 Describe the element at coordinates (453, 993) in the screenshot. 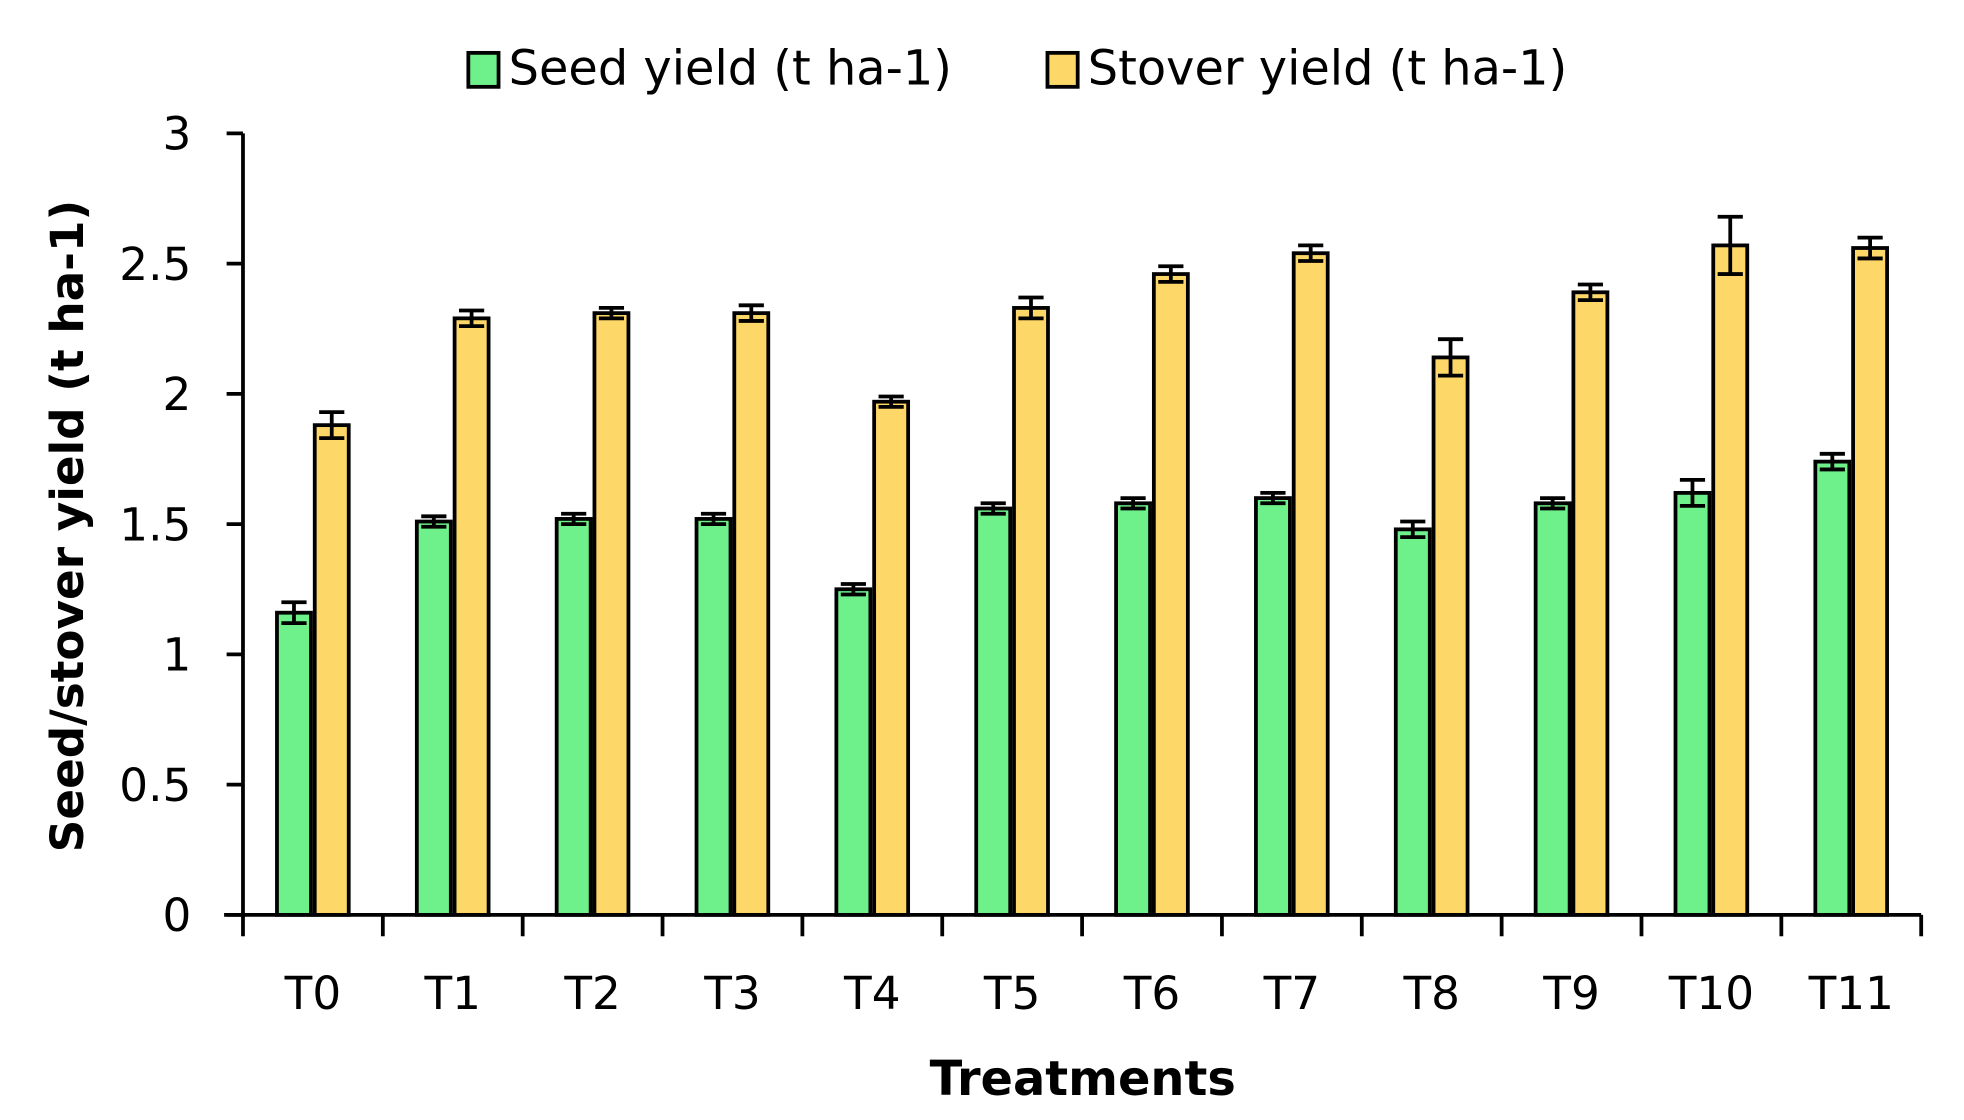

I see `x-tick-label: T1` at that location.